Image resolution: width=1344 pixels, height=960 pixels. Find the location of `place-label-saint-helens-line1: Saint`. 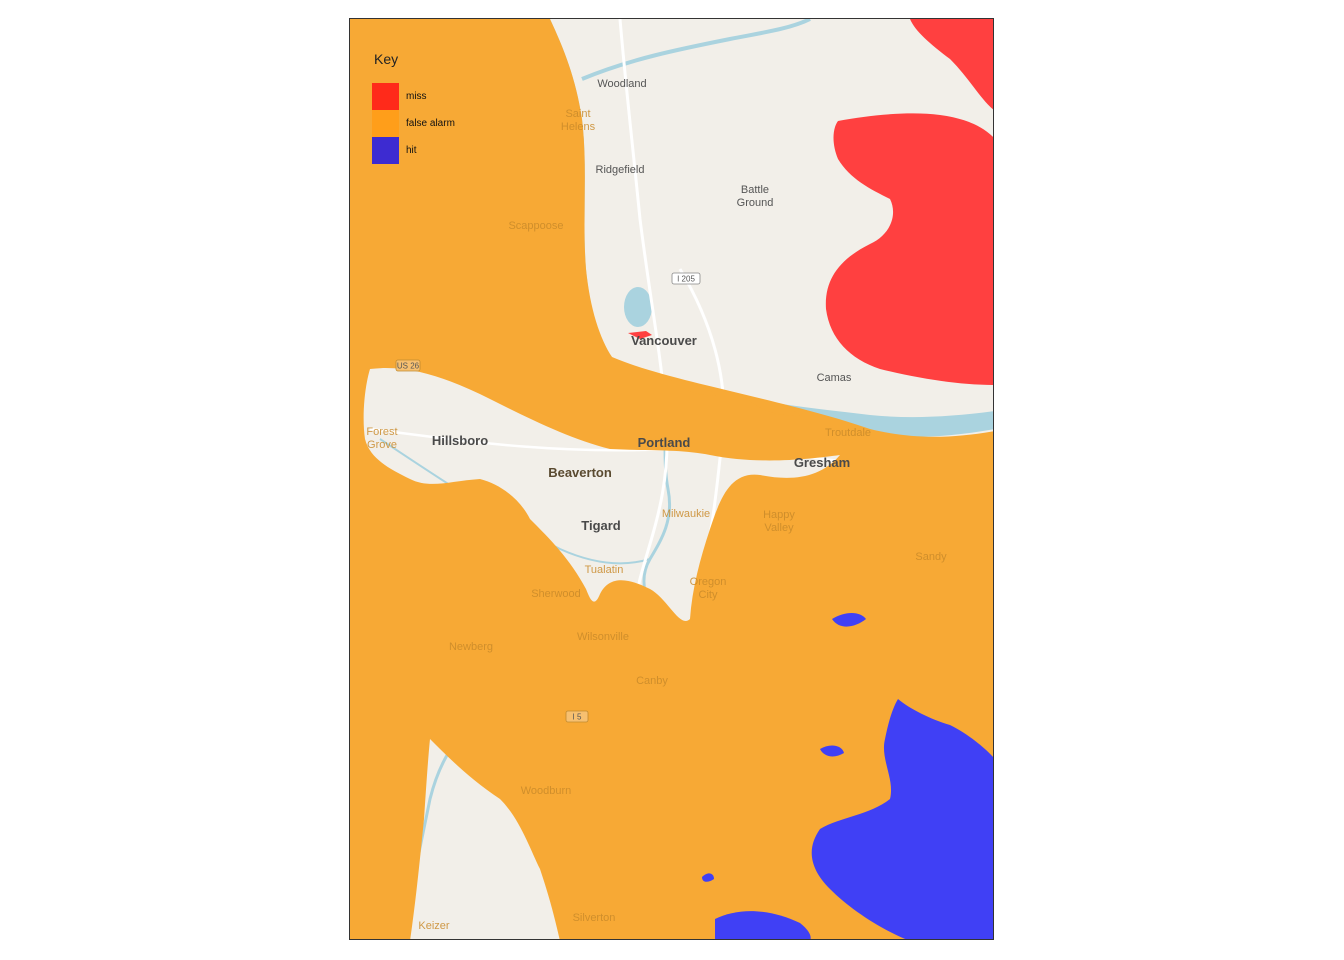

place-label-saint-helens-line1: Saint is located at coordinates (577, 114).